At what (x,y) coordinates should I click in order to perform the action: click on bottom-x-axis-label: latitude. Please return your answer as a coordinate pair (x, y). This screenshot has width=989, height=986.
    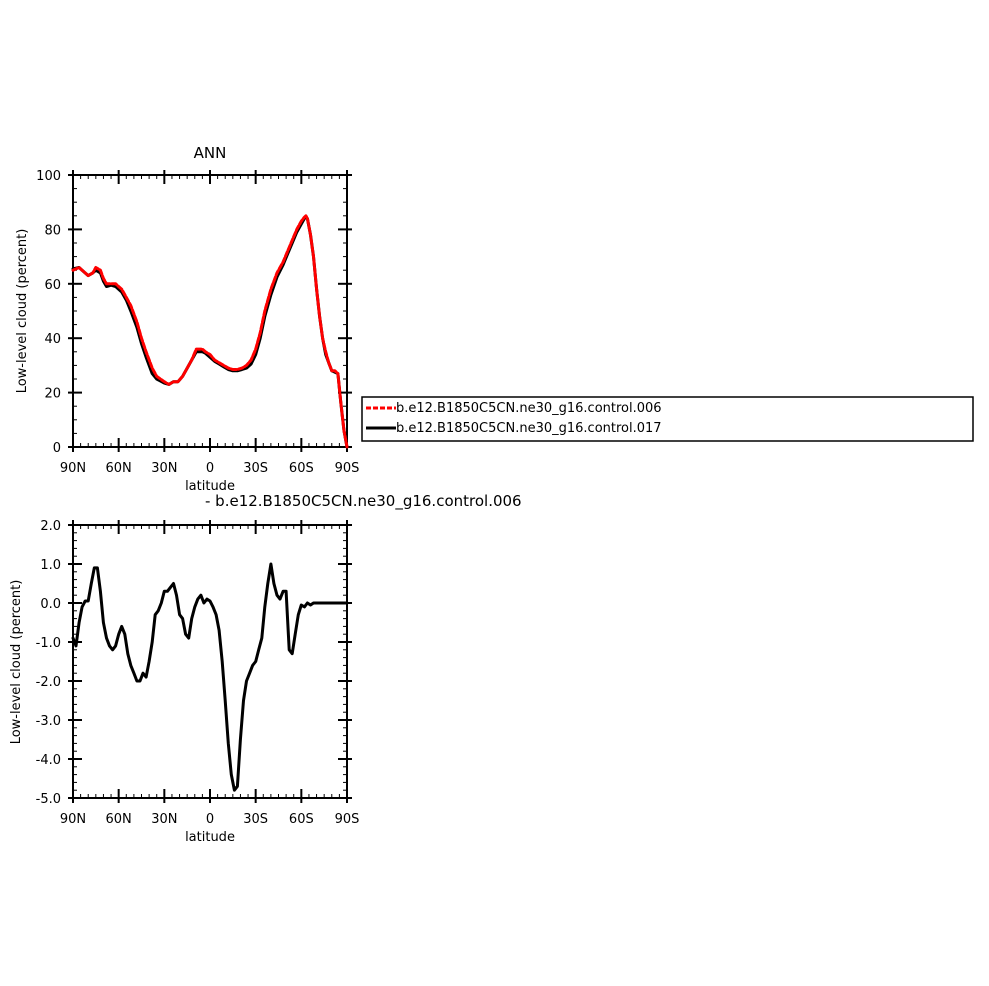
    Looking at the image, I should click on (210, 837).